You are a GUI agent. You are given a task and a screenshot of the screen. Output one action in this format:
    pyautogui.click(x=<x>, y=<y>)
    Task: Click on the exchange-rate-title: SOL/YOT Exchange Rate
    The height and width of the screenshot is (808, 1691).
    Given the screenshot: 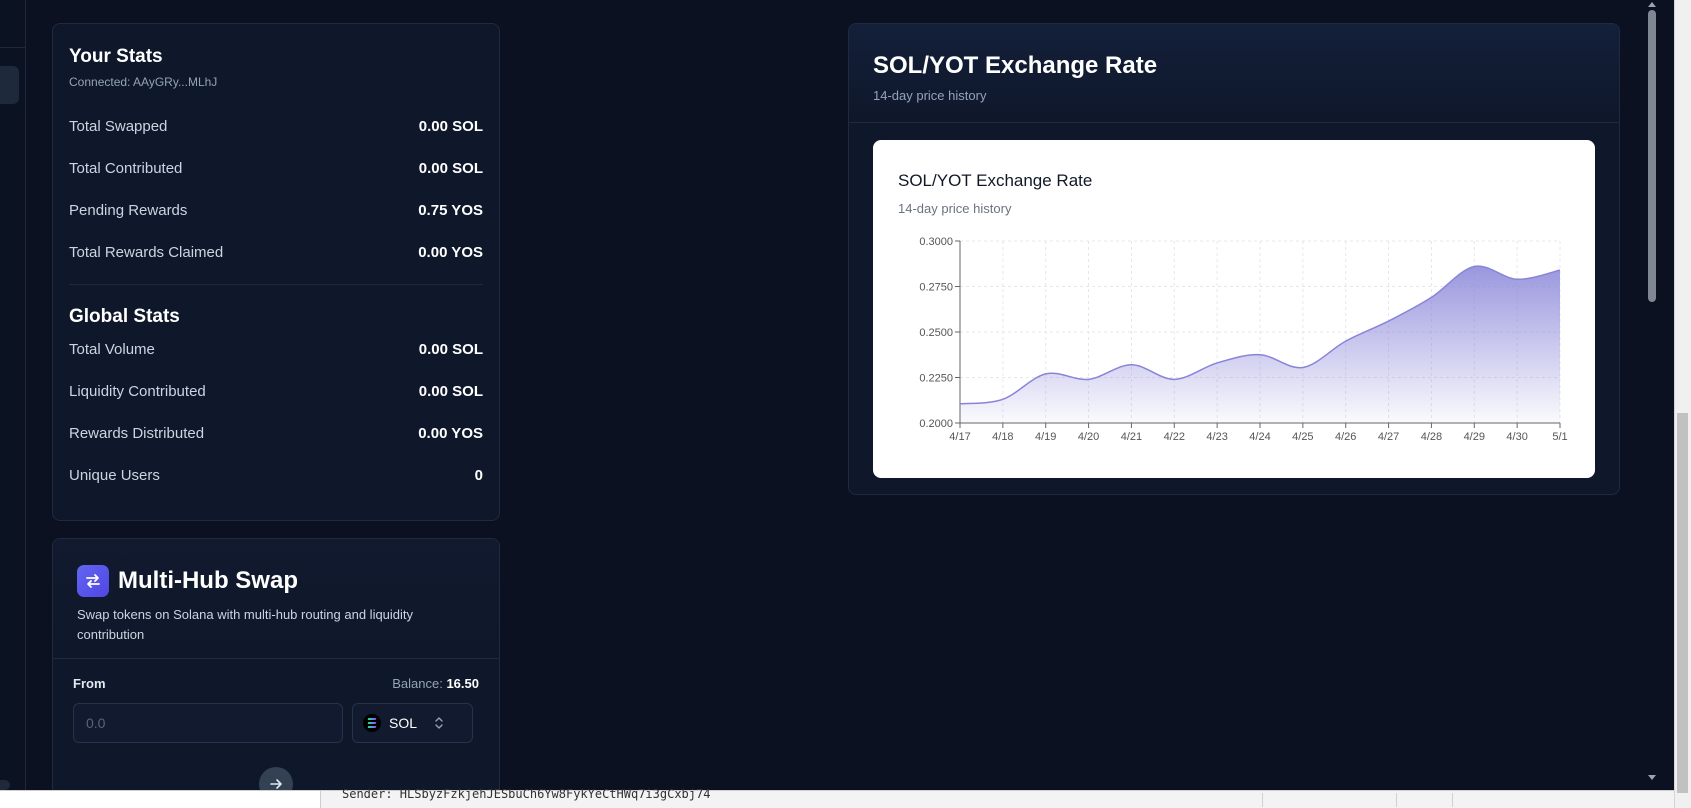 What is the action you would take?
    pyautogui.click(x=1015, y=65)
    